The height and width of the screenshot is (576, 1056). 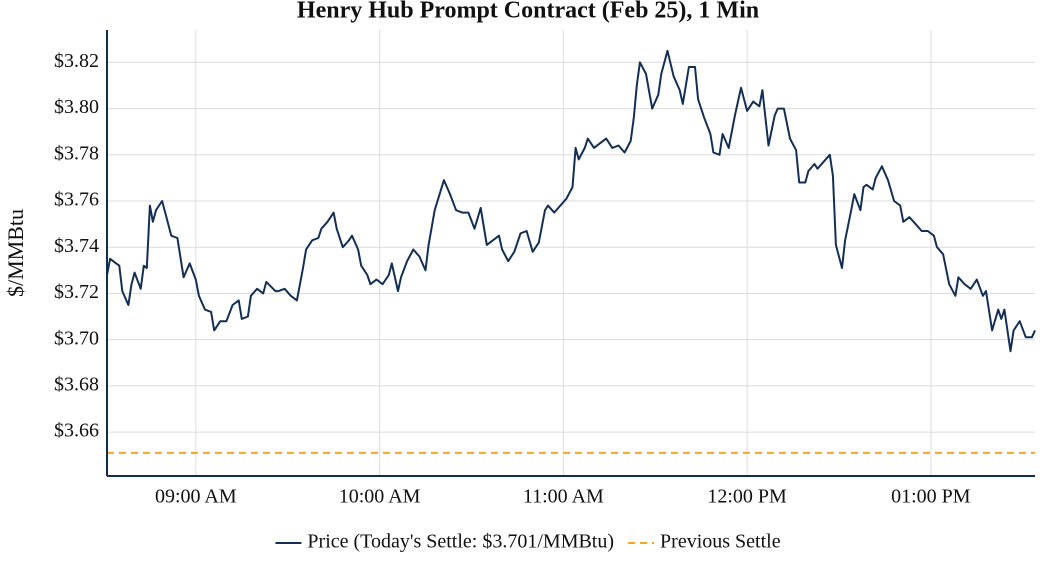 I want to click on y-tick-label: $3.76, so click(x=76, y=200).